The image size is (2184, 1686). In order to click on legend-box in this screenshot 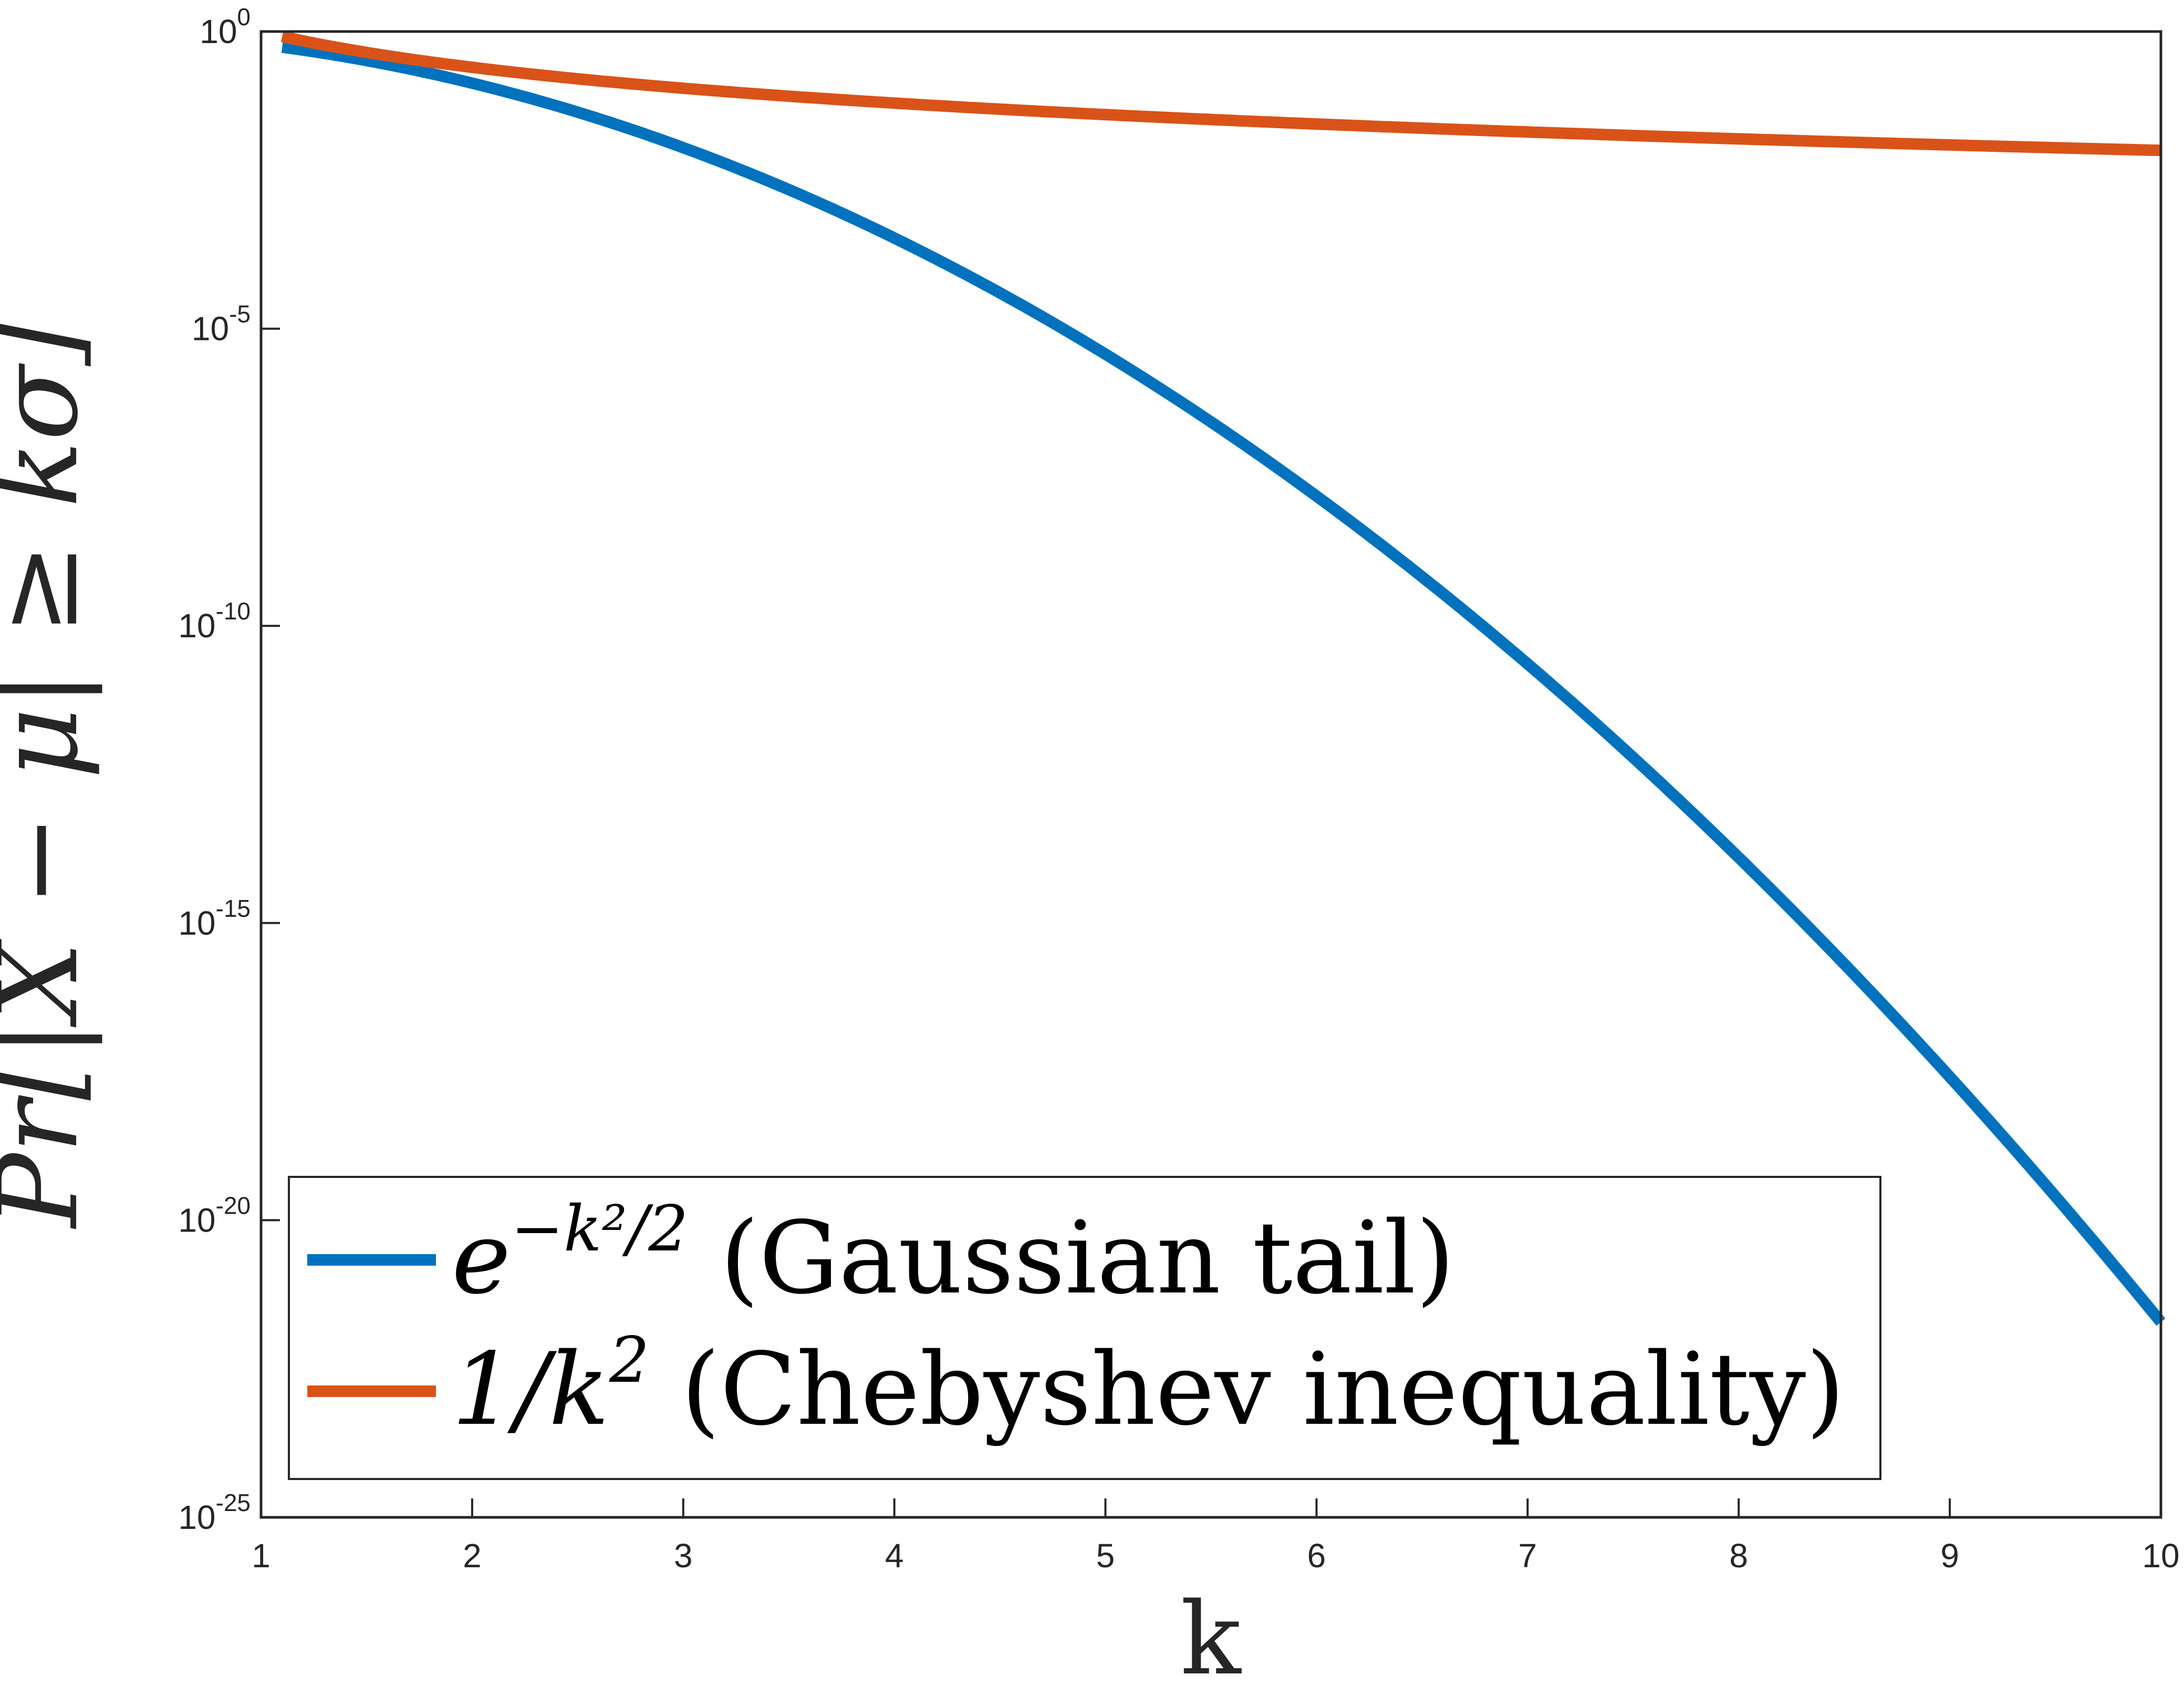, I will do `click(1084, 1328)`.